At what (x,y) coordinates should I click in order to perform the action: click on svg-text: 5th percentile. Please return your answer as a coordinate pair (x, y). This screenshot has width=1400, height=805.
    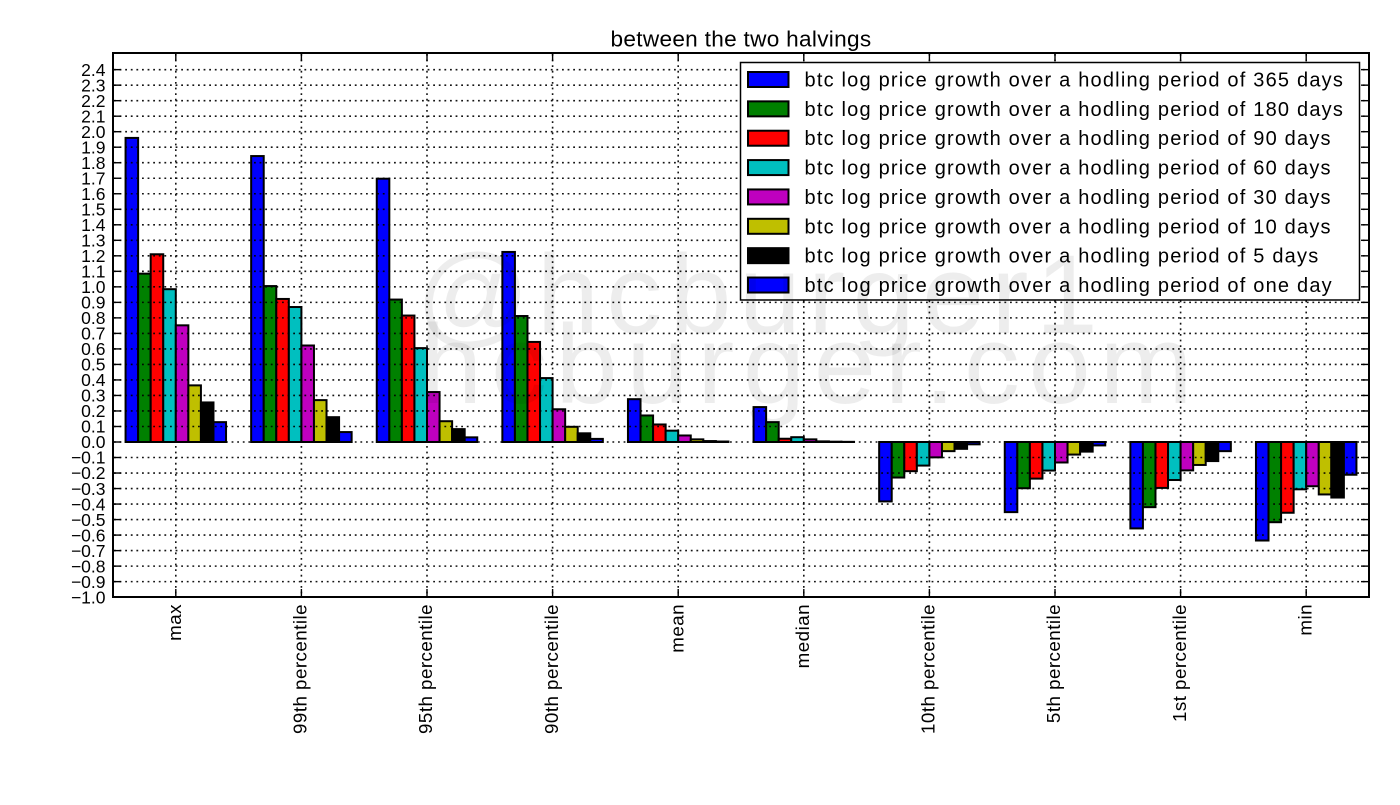
    Looking at the image, I should click on (1053, 663).